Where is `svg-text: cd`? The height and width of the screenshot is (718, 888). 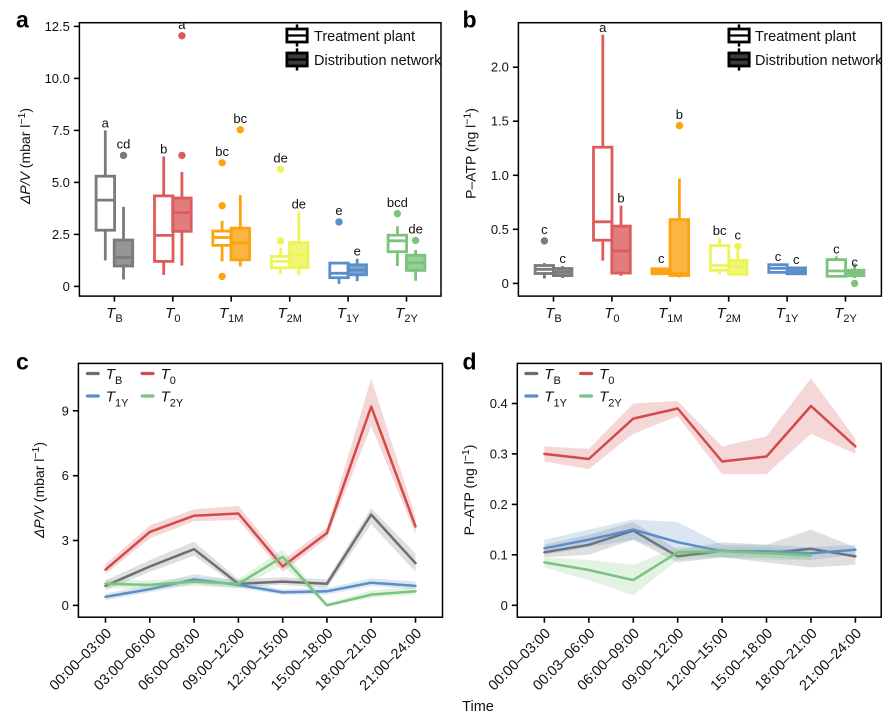
svg-text: cd is located at coordinates (124, 144).